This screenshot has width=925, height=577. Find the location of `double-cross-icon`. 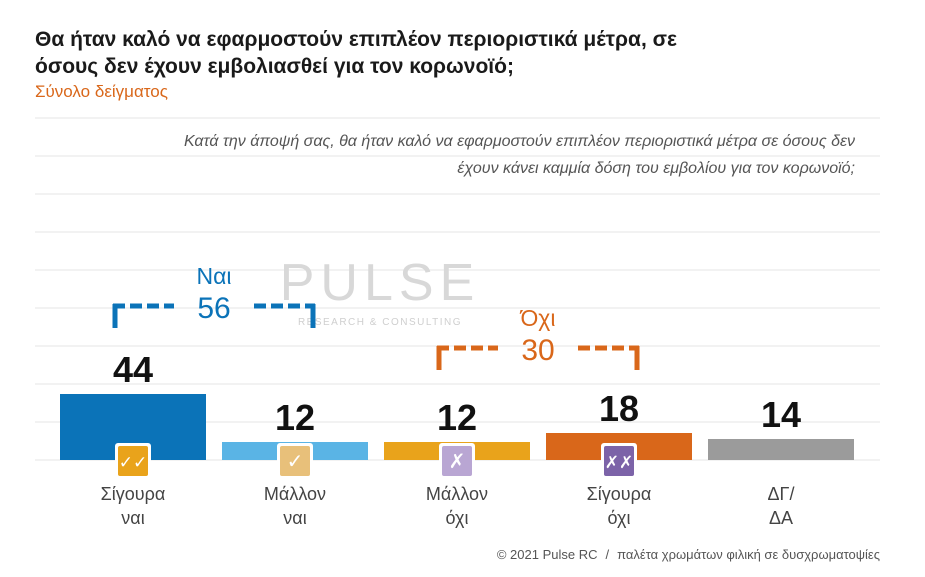

double-cross-icon is located at coordinates (619, 461).